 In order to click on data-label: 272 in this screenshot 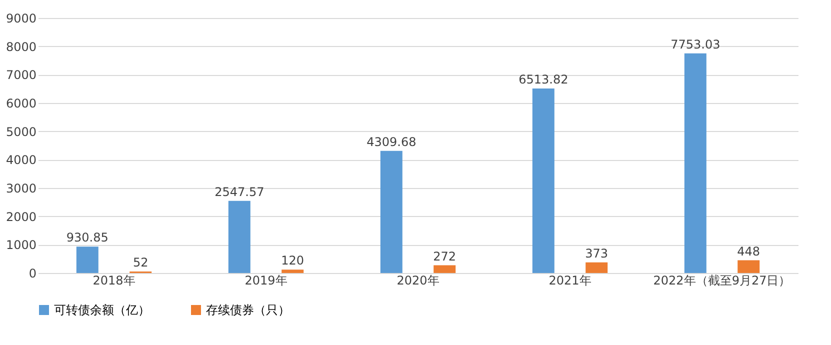, I will do `click(444, 256)`.